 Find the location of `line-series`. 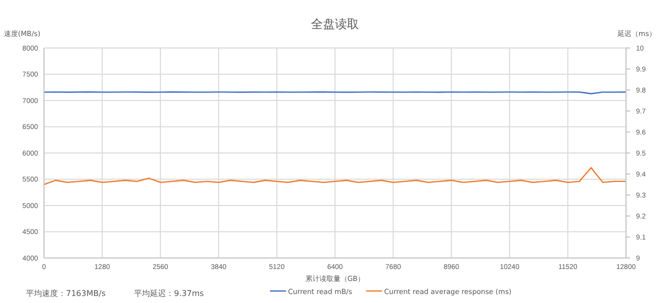

line-series is located at coordinates (335, 176).